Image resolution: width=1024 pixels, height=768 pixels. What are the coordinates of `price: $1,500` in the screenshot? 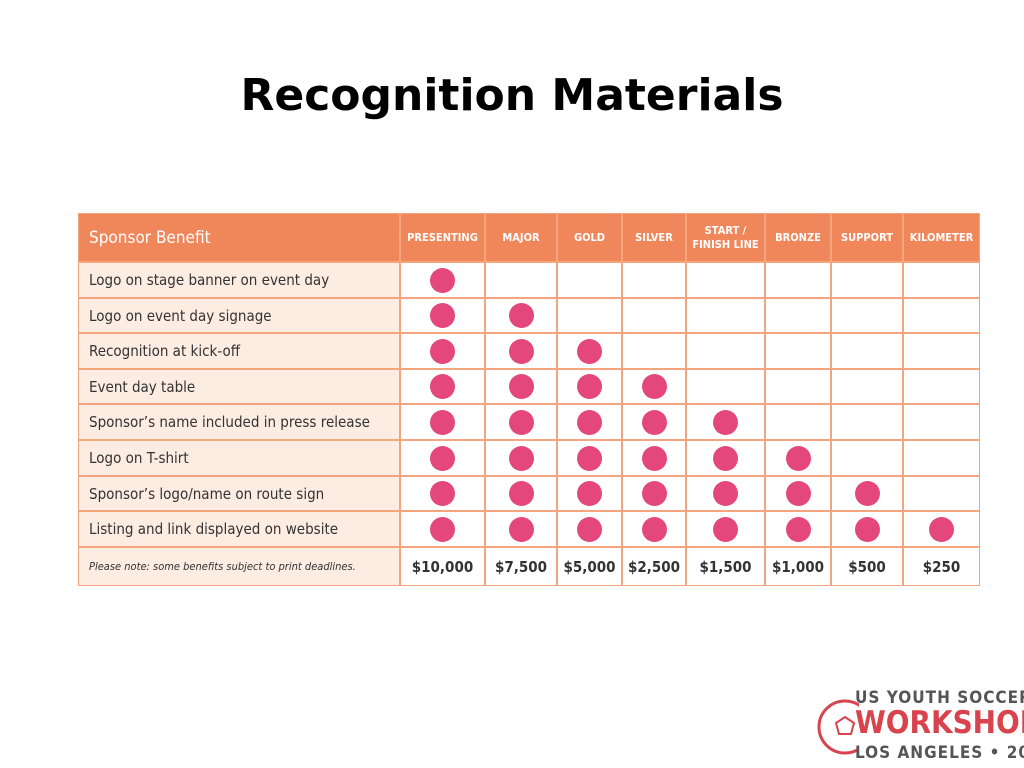 It's located at (725, 566).